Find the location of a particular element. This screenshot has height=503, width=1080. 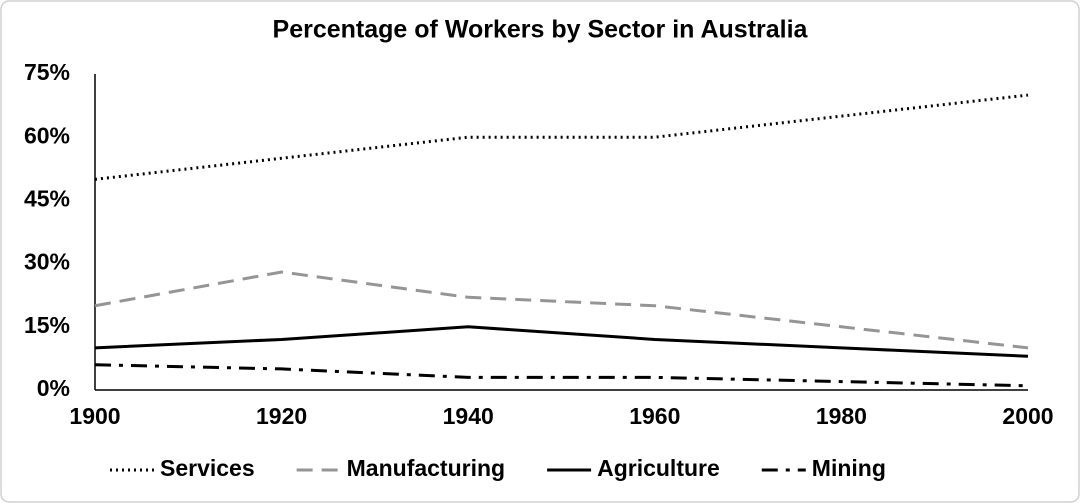

y-tick-label: 15% is located at coordinates (47, 325).